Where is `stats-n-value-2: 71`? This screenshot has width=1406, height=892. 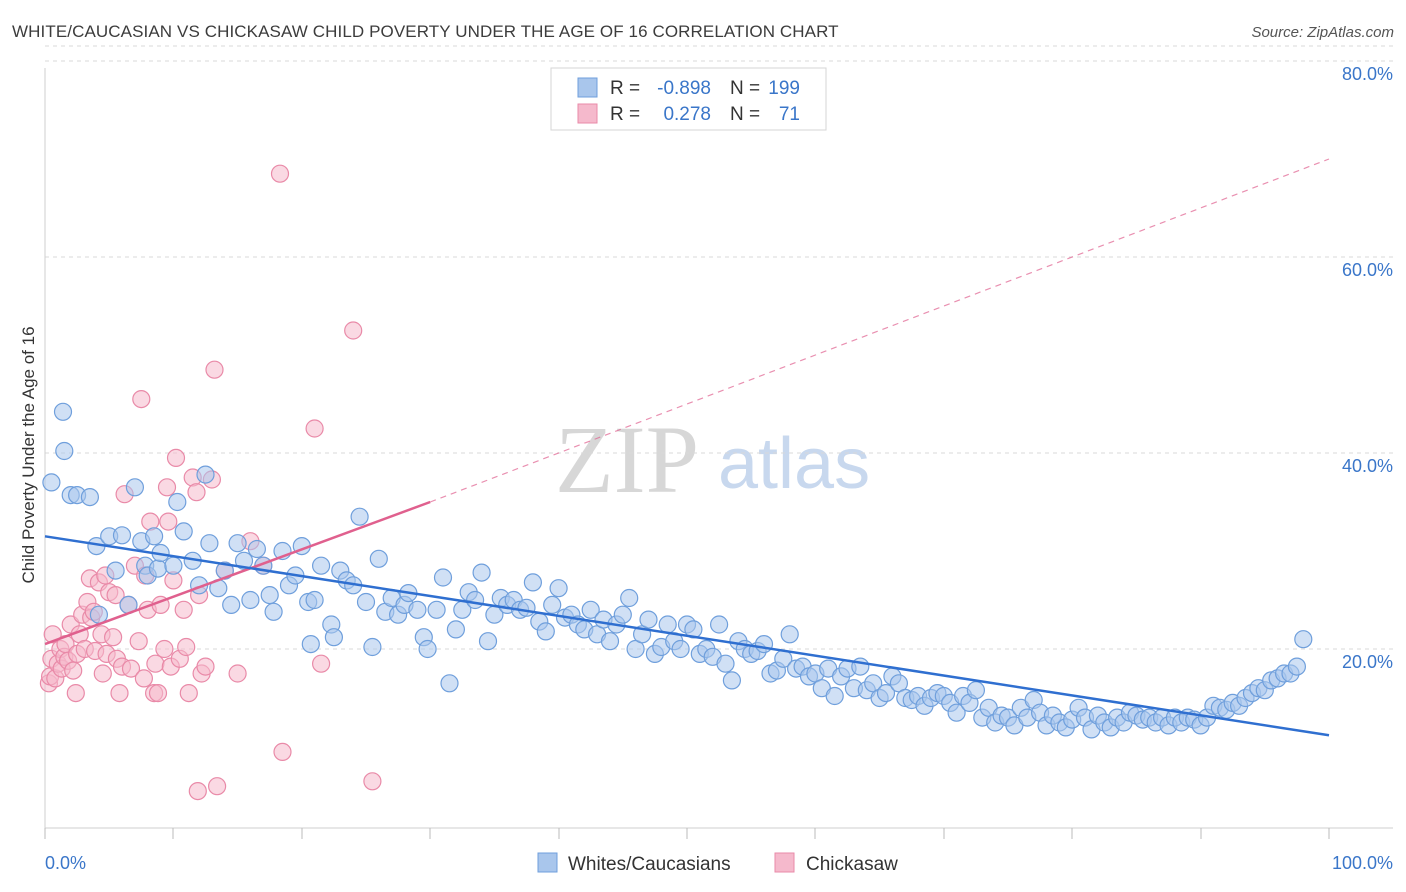 stats-n-value-2: 71 is located at coordinates (789, 114).